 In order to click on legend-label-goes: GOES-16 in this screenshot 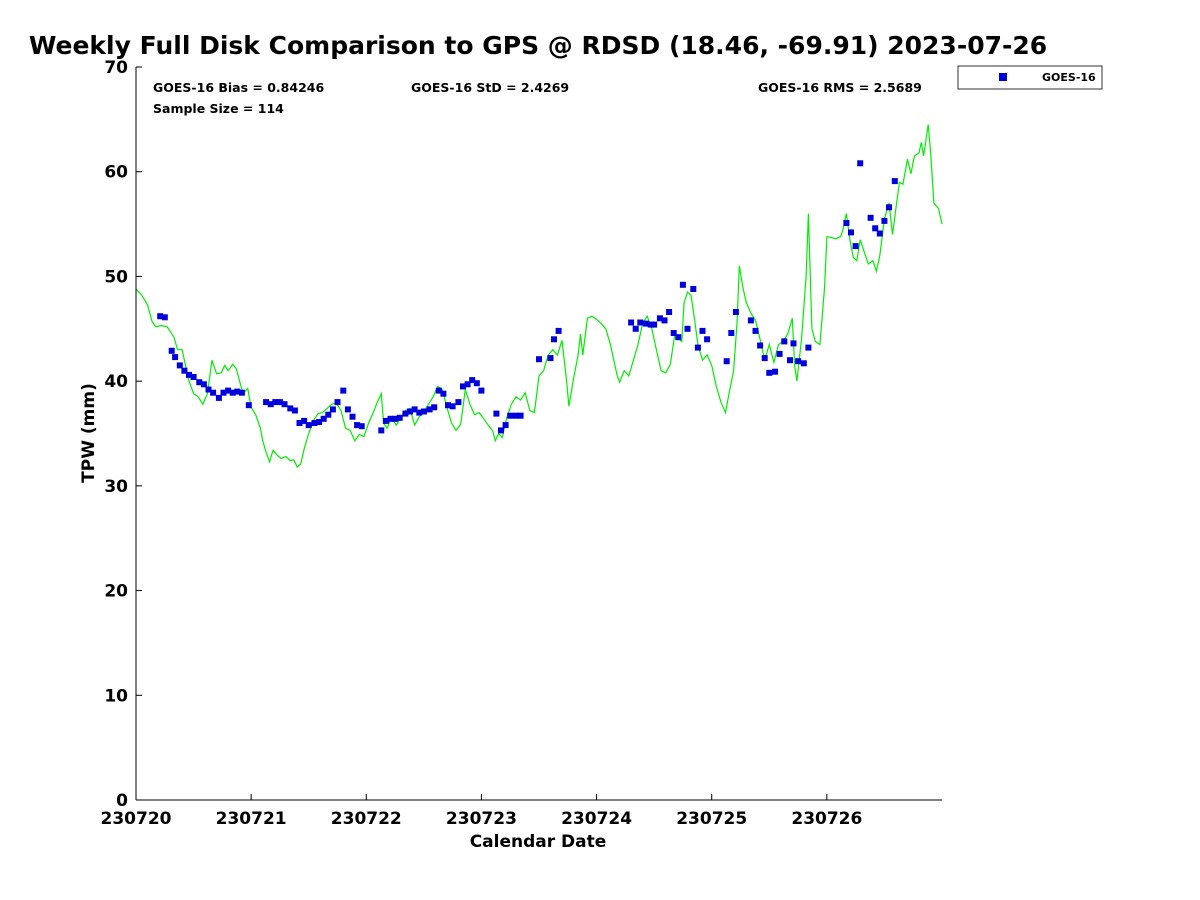, I will do `click(1069, 77)`.